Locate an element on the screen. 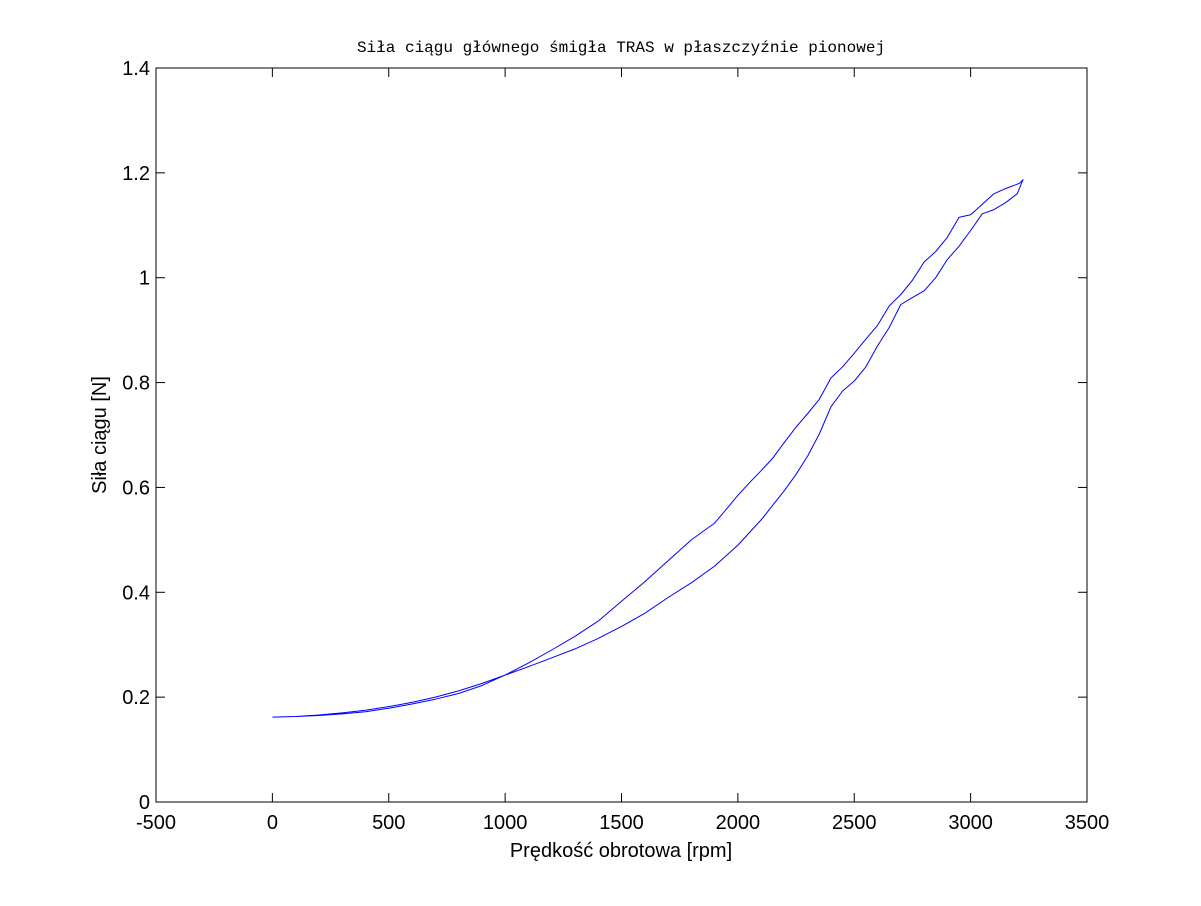 This screenshot has width=1201, height=906. y-tick-label: 0.6 is located at coordinates (136, 488).